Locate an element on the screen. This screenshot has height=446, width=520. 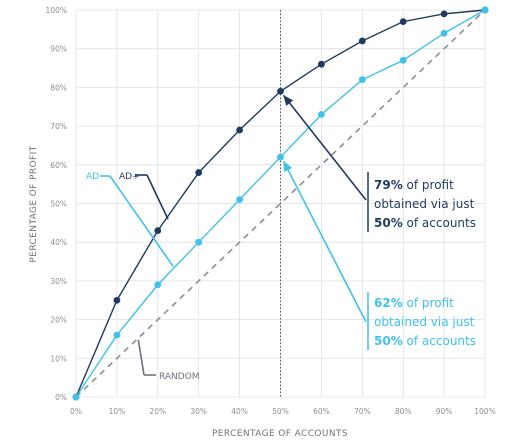
svg-text: 79% of profit is located at coordinates (414, 185).